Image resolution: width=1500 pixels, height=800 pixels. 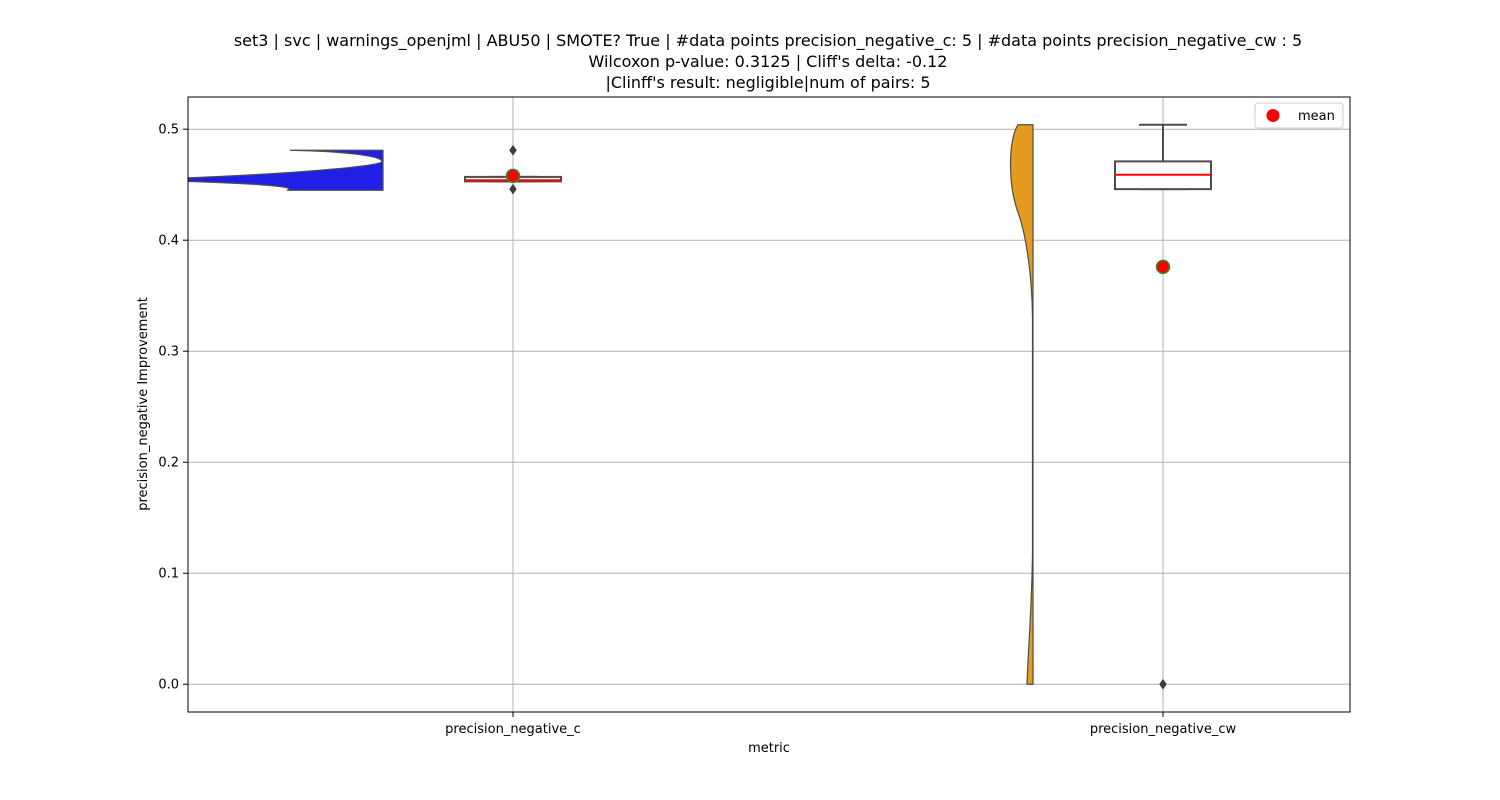 What do you see at coordinates (1163, 684) in the screenshot?
I see `outlier-precision-negative-cw` at bounding box center [1163, 684].